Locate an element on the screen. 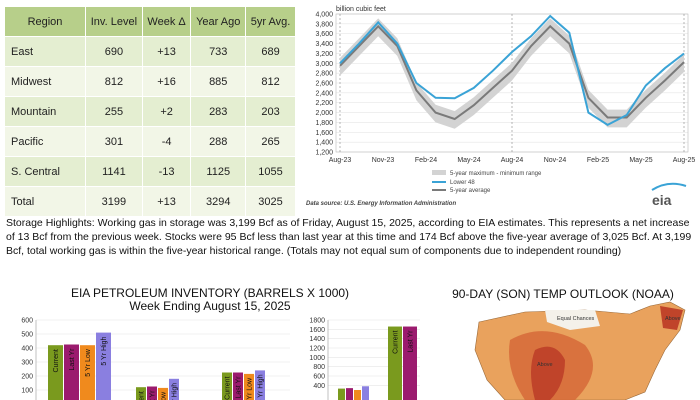 The width and height of the screenshot is (700, 400). legend-lower48: Lower 48 is located at coordinates (462, 183).